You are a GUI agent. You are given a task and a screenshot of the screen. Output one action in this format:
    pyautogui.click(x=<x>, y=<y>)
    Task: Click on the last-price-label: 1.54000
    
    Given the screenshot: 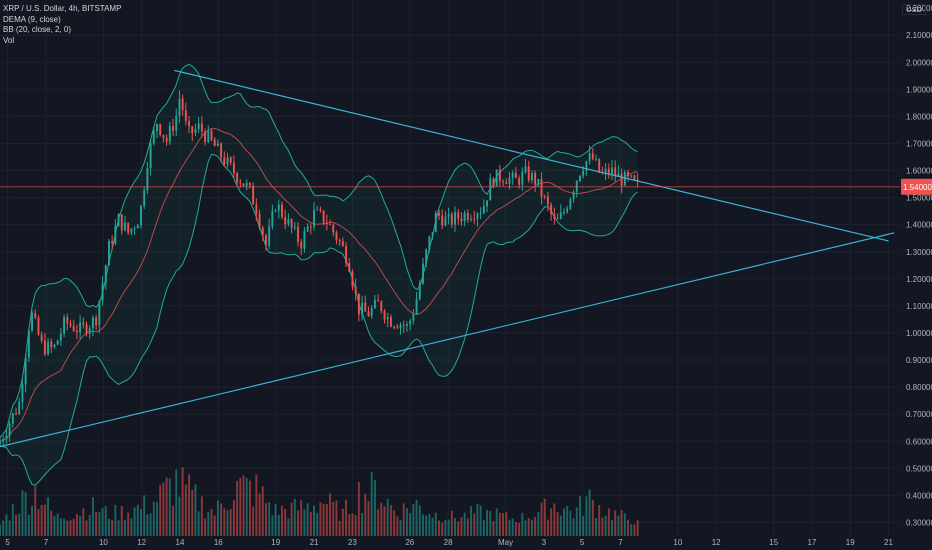 What is the action you would take?
    pyautogui.click(x=917, y=187)
    